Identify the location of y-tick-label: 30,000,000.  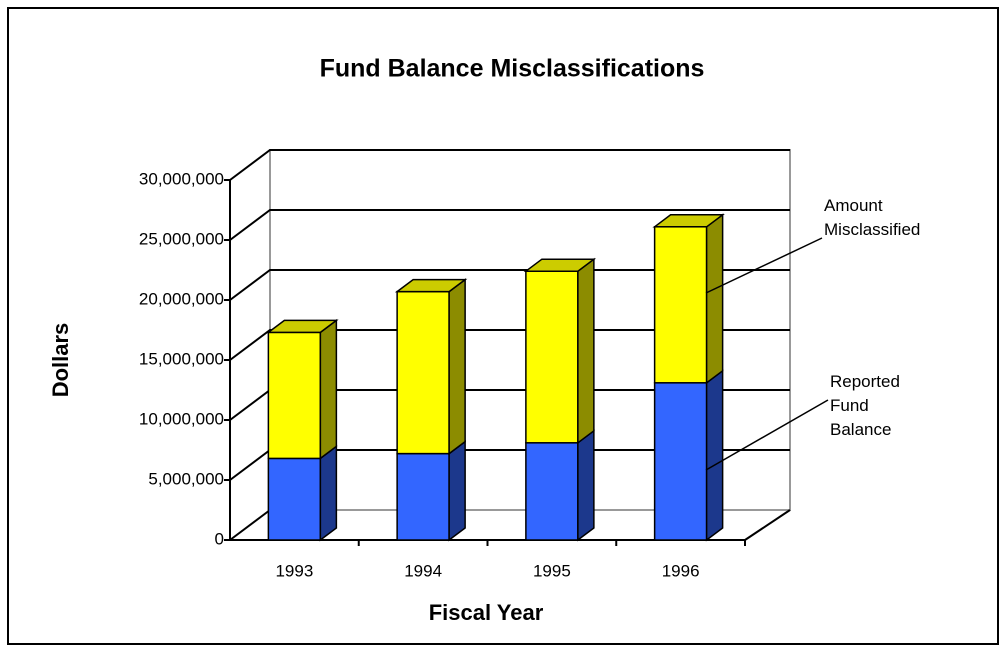
(181, 178).